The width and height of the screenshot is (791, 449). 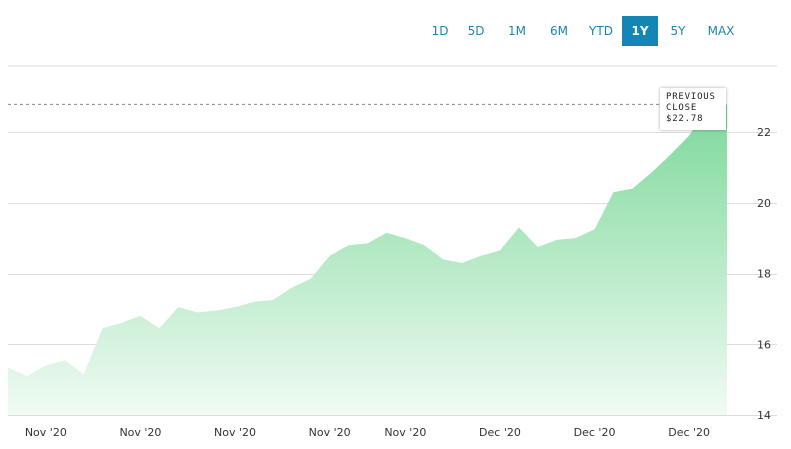 I want to click on range-tab-1m: 1M, so click(x=517, y=31).